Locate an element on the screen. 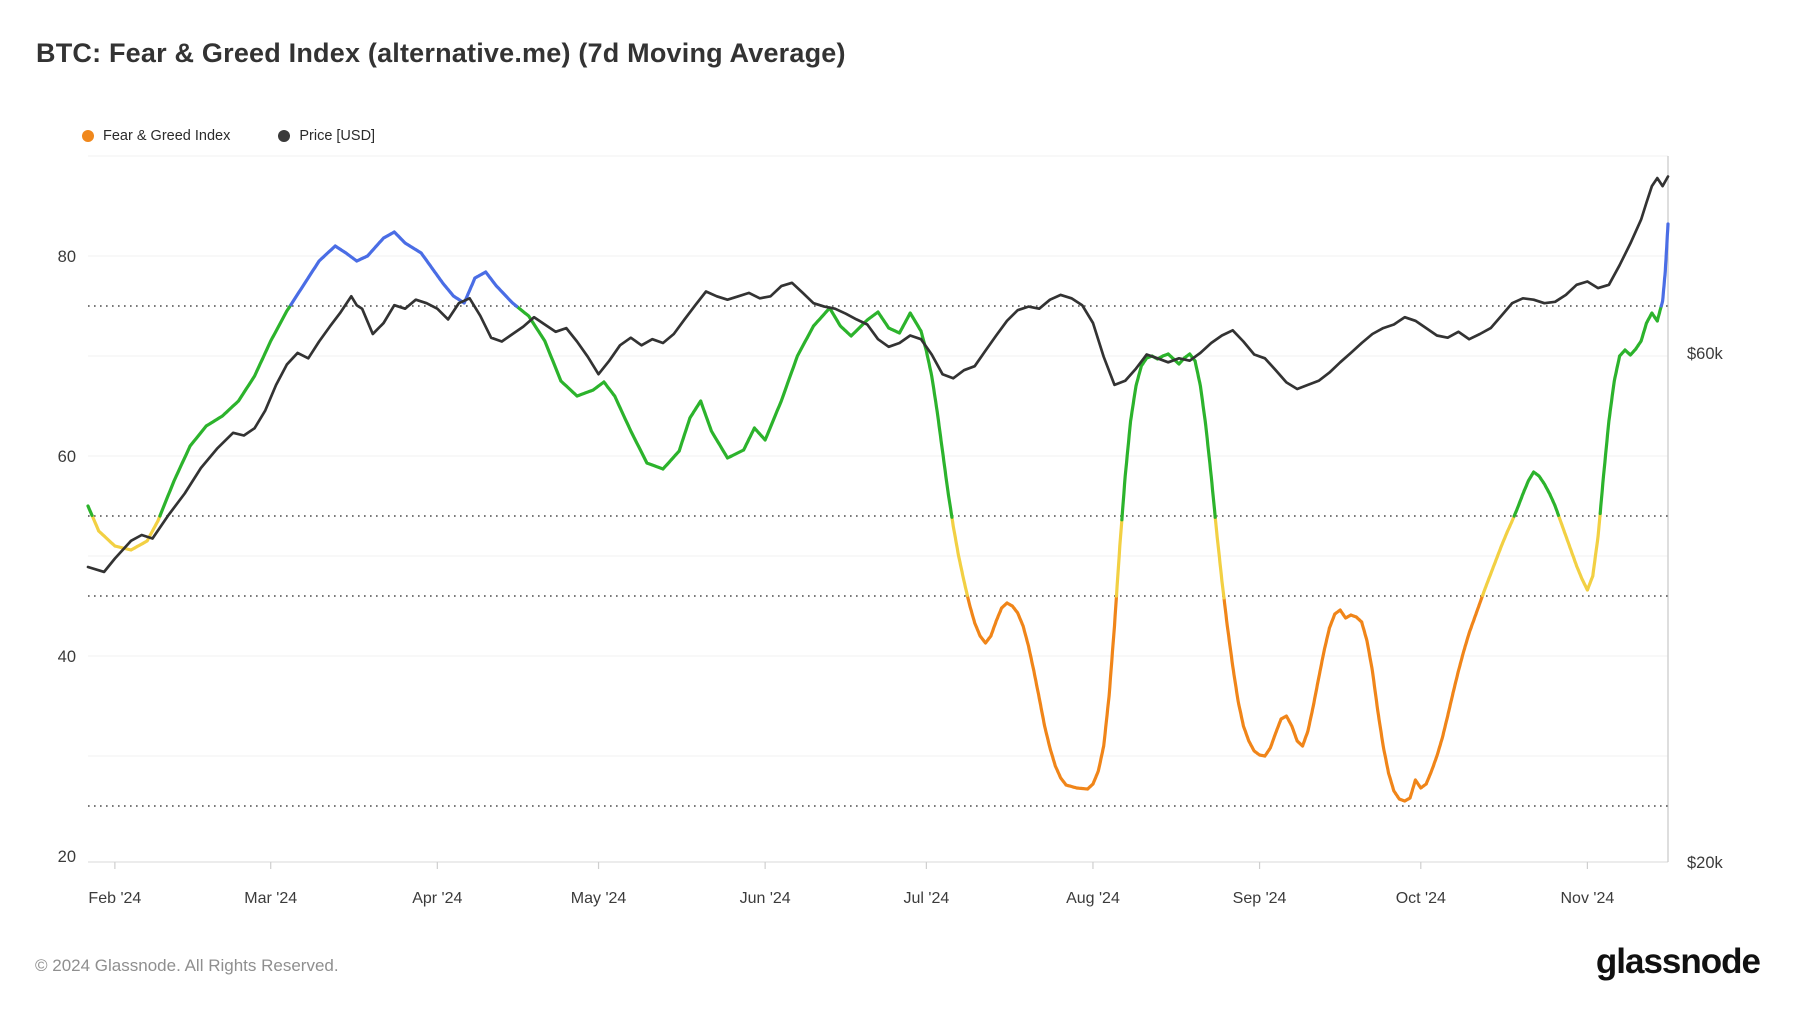 The image size is (1800, 1013). x-tick-label: Mar '24 is located at coordinates (270, 898).